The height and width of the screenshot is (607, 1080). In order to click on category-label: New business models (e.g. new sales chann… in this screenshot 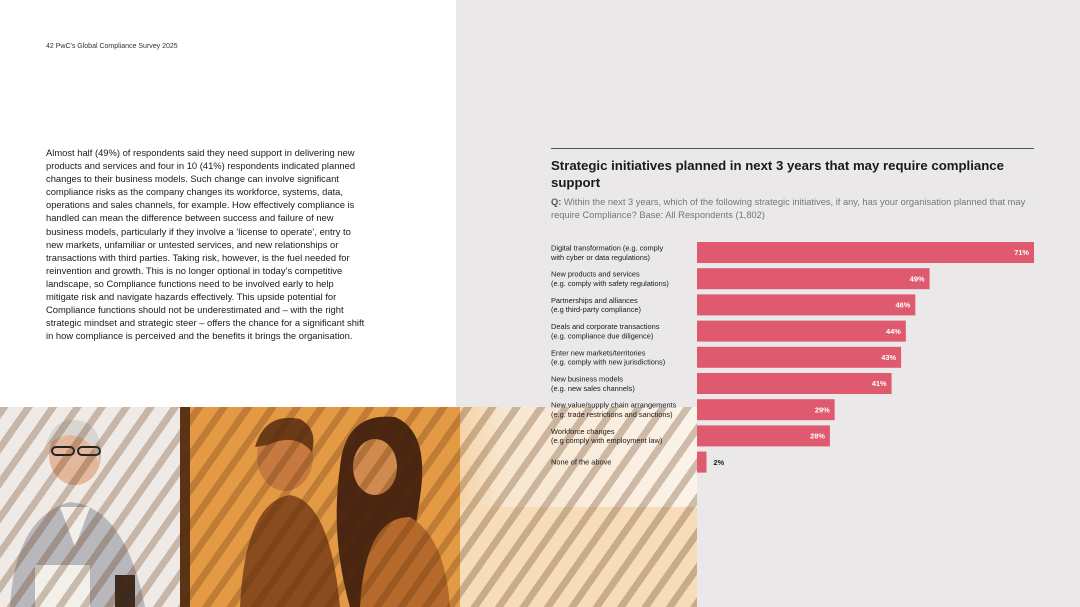, I will do `click(593, 384)`.